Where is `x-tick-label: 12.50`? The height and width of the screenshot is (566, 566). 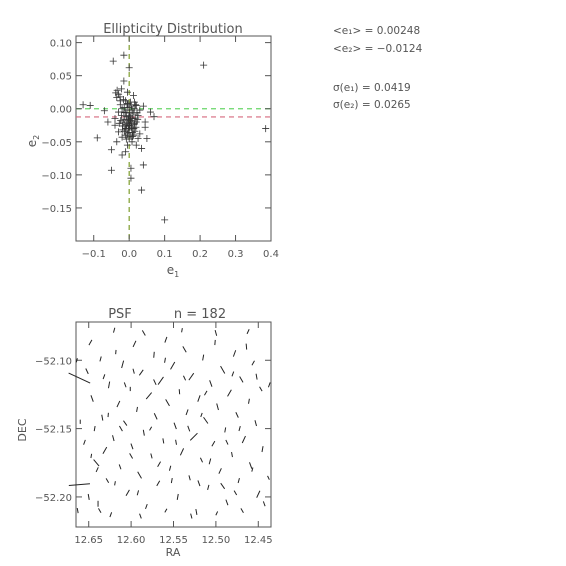 x-tick-label: 12.50 is located at coordinates (216, 540).